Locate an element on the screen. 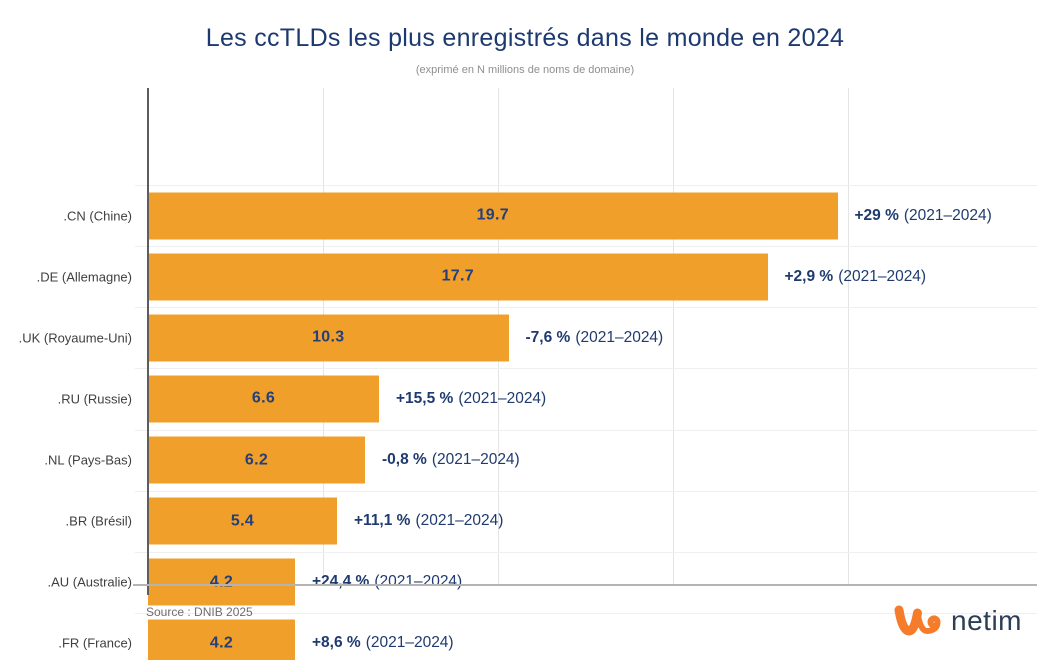  source-caption: Source : DNIB 2025 is located at coordinates (199, 612).